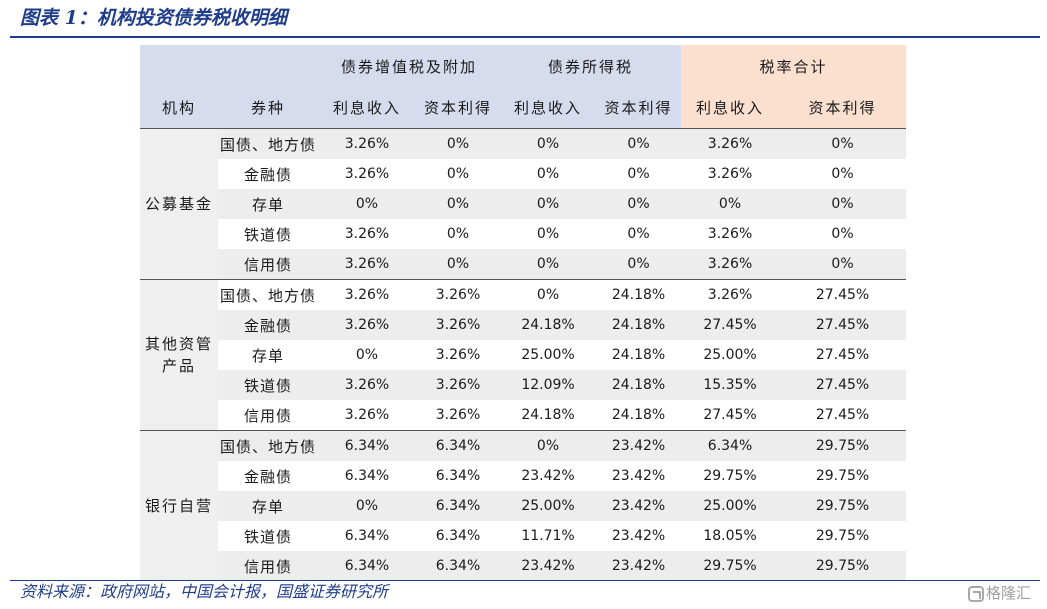  What do you see at coordinates (179, 108) in the screenshot?
I see `header-institution: 机构` at bounding box center [179, 108].